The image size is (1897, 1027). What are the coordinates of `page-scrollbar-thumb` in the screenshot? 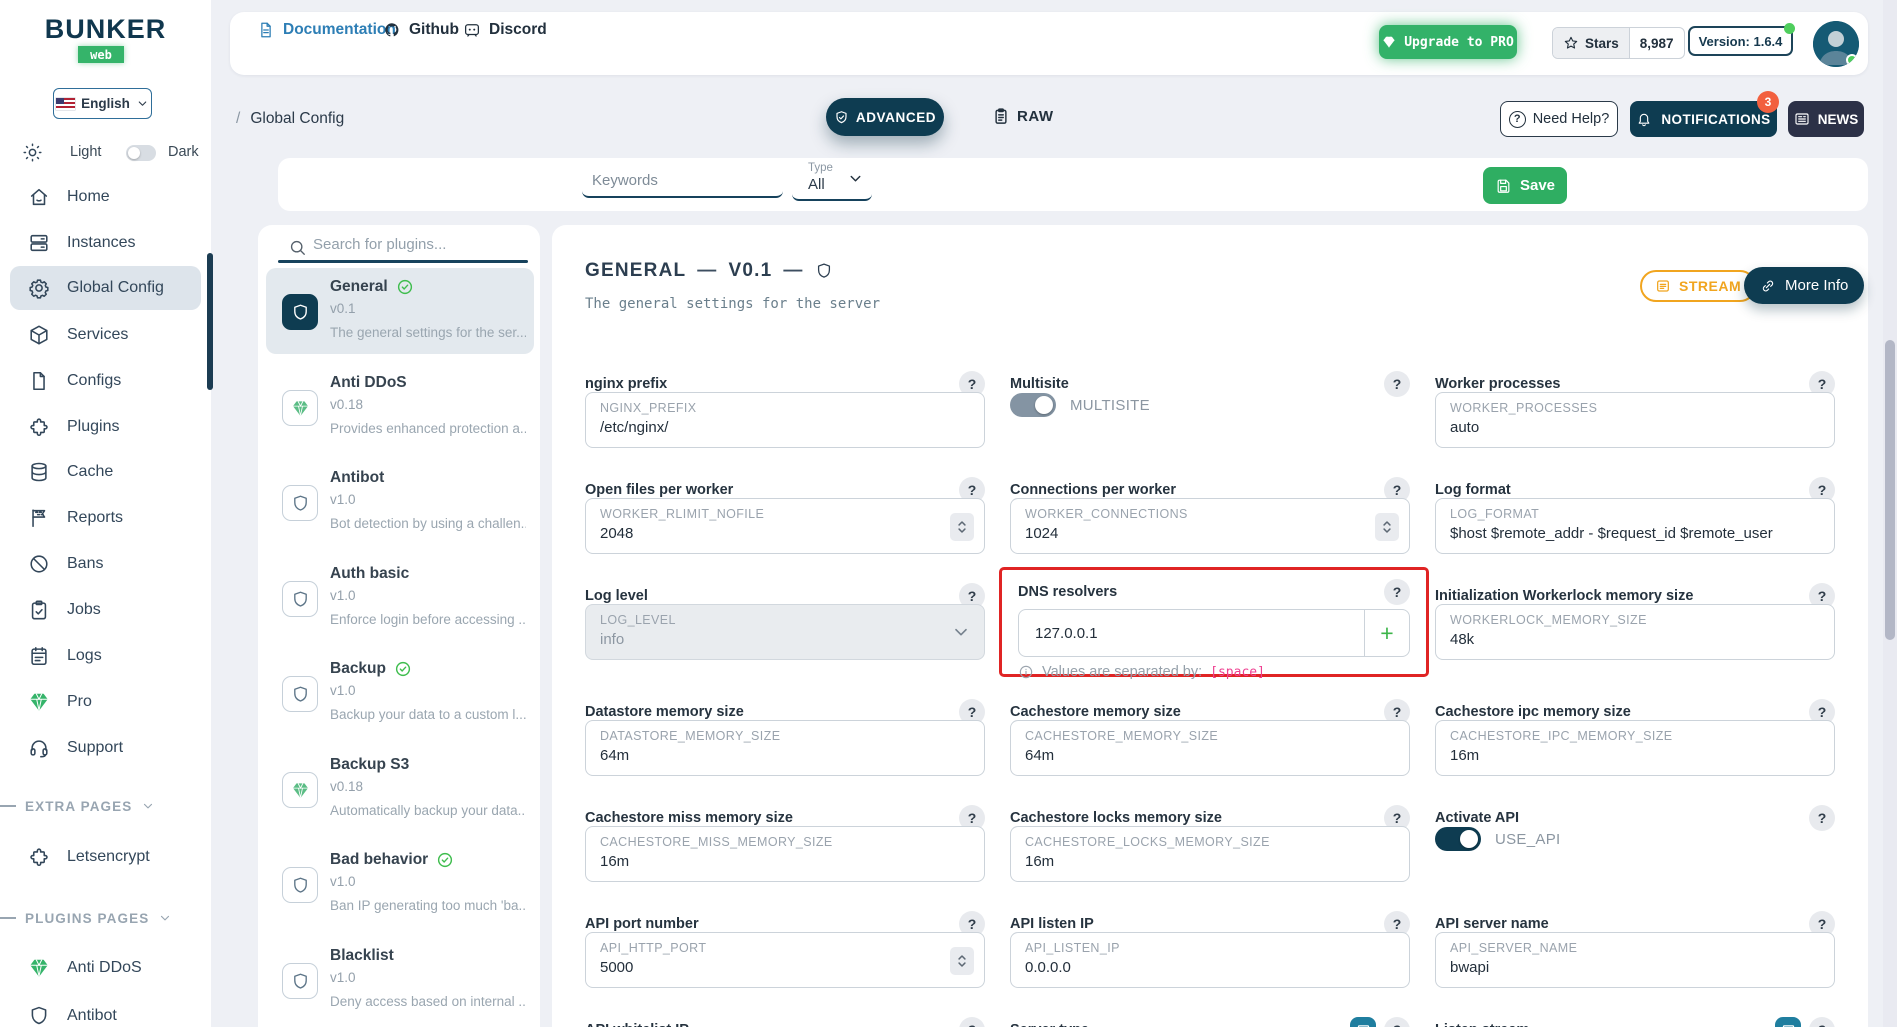 It's located at (1890, 490).